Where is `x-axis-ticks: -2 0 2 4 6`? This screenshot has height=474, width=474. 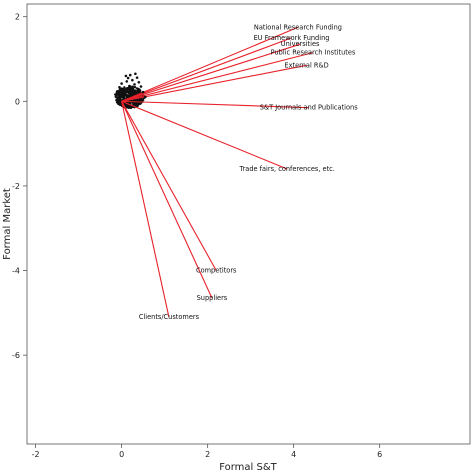
x-axis-ticks: -2 0 2 4 6 is located at coordinates (207, 451).